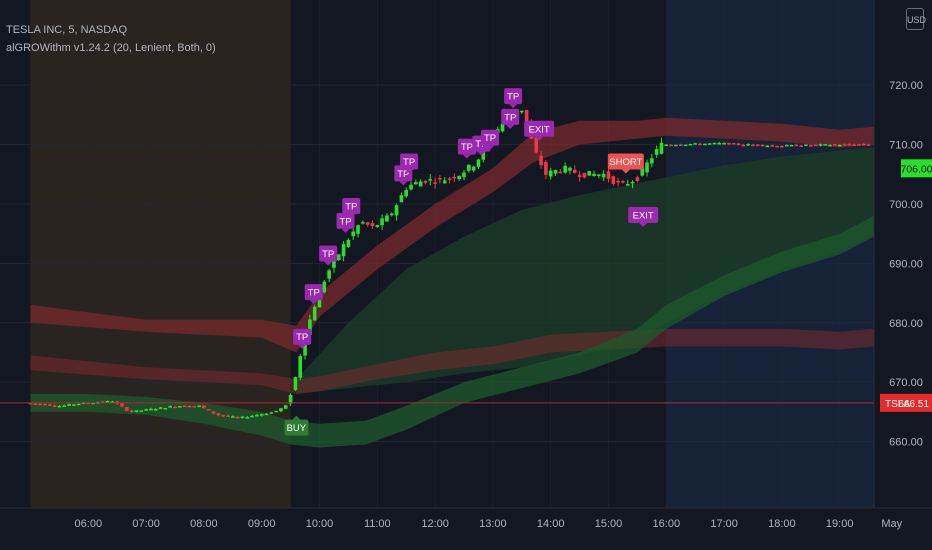 This screenshot has width=932, height=550. What do you see at coordinates (409, 171) in the screenshot?
I see `signal-pointer` at bounding box center [409, 171].